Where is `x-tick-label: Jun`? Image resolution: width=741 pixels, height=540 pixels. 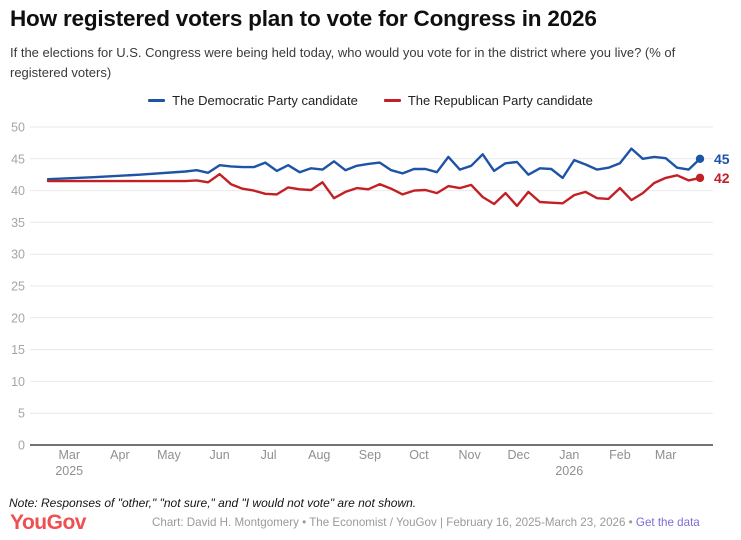
x-tick-label: Jun is located at coordinates (220, 455).